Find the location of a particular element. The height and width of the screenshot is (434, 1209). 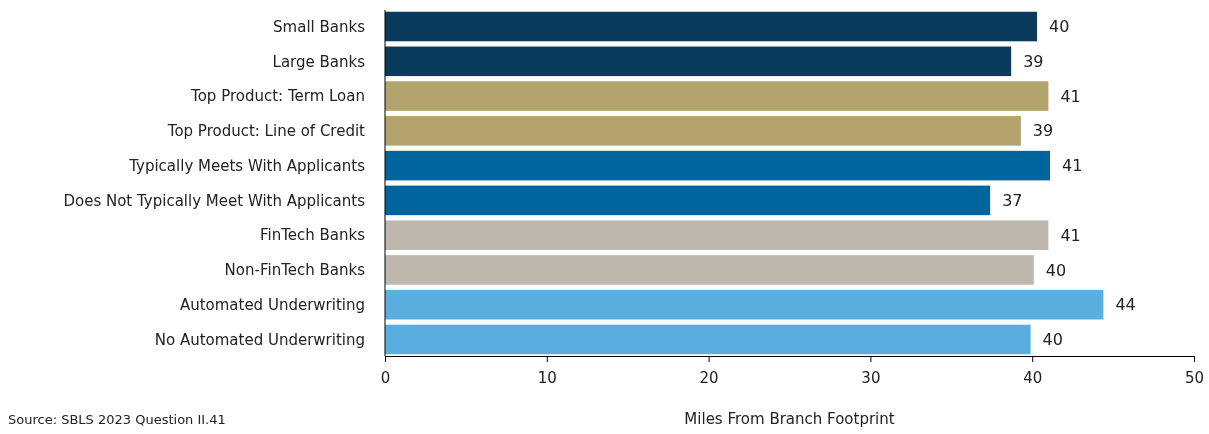

x-tick-label: 10 is located at coordinates (547, 378).